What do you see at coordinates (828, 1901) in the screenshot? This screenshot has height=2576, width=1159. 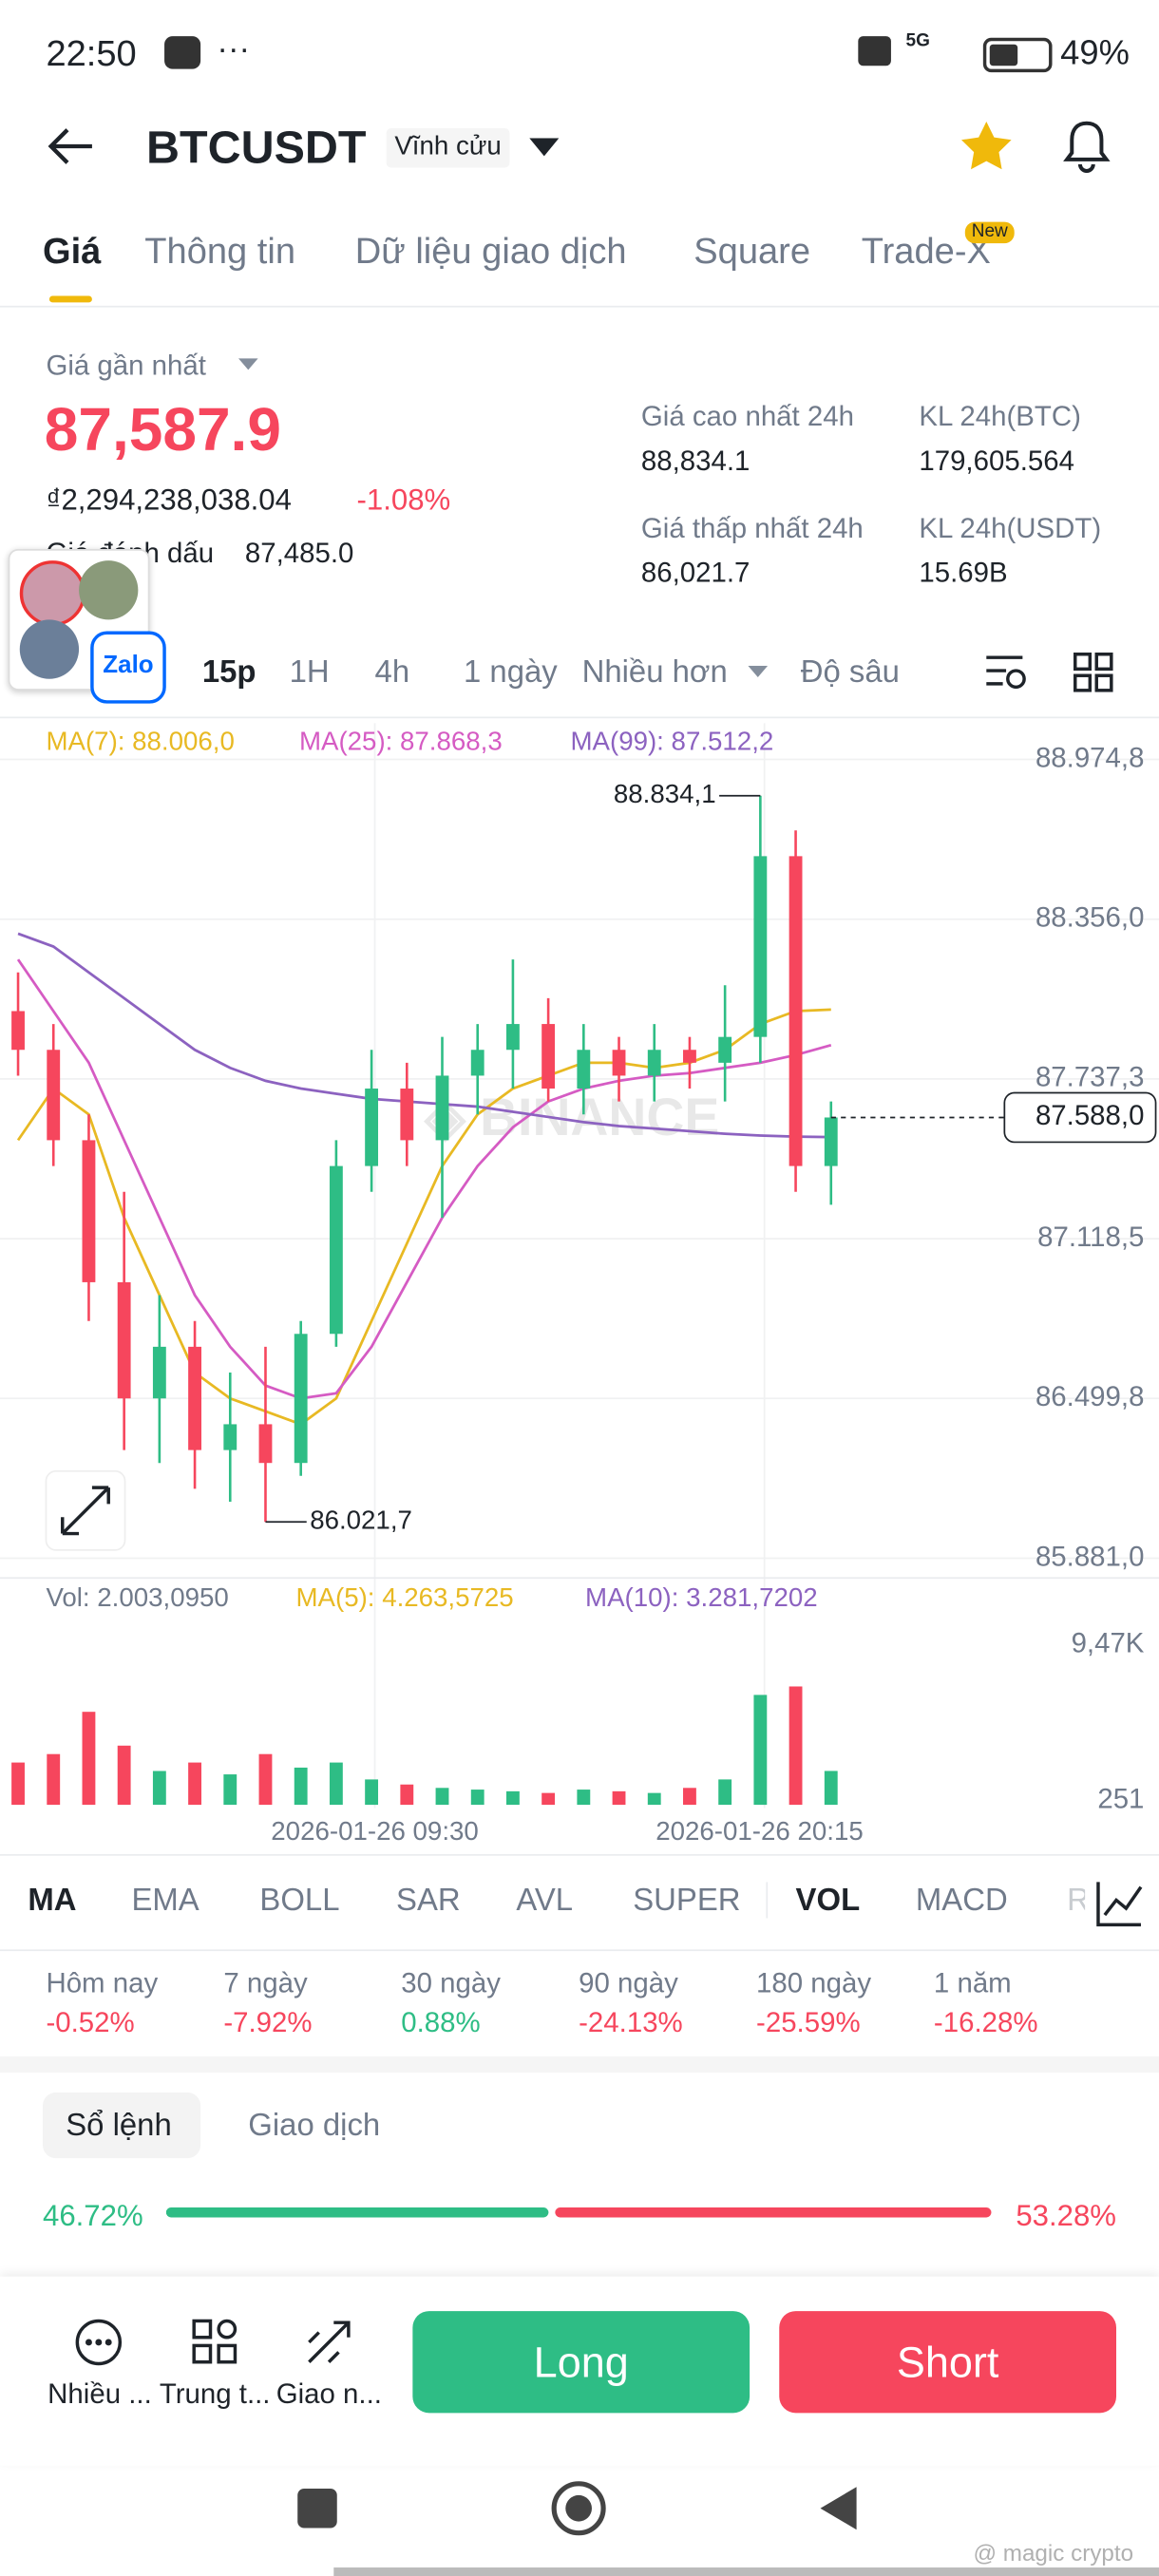 I see `indicator: VOL` at bounding box center [828, 1901].